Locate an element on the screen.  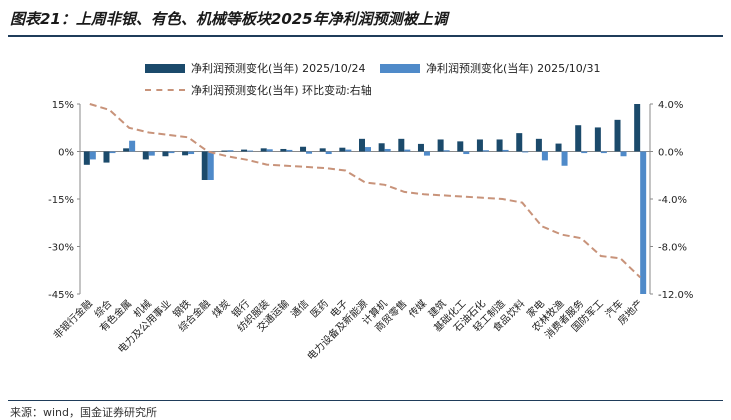
left-tick-label: -30% is located at coordinates (61, 248).